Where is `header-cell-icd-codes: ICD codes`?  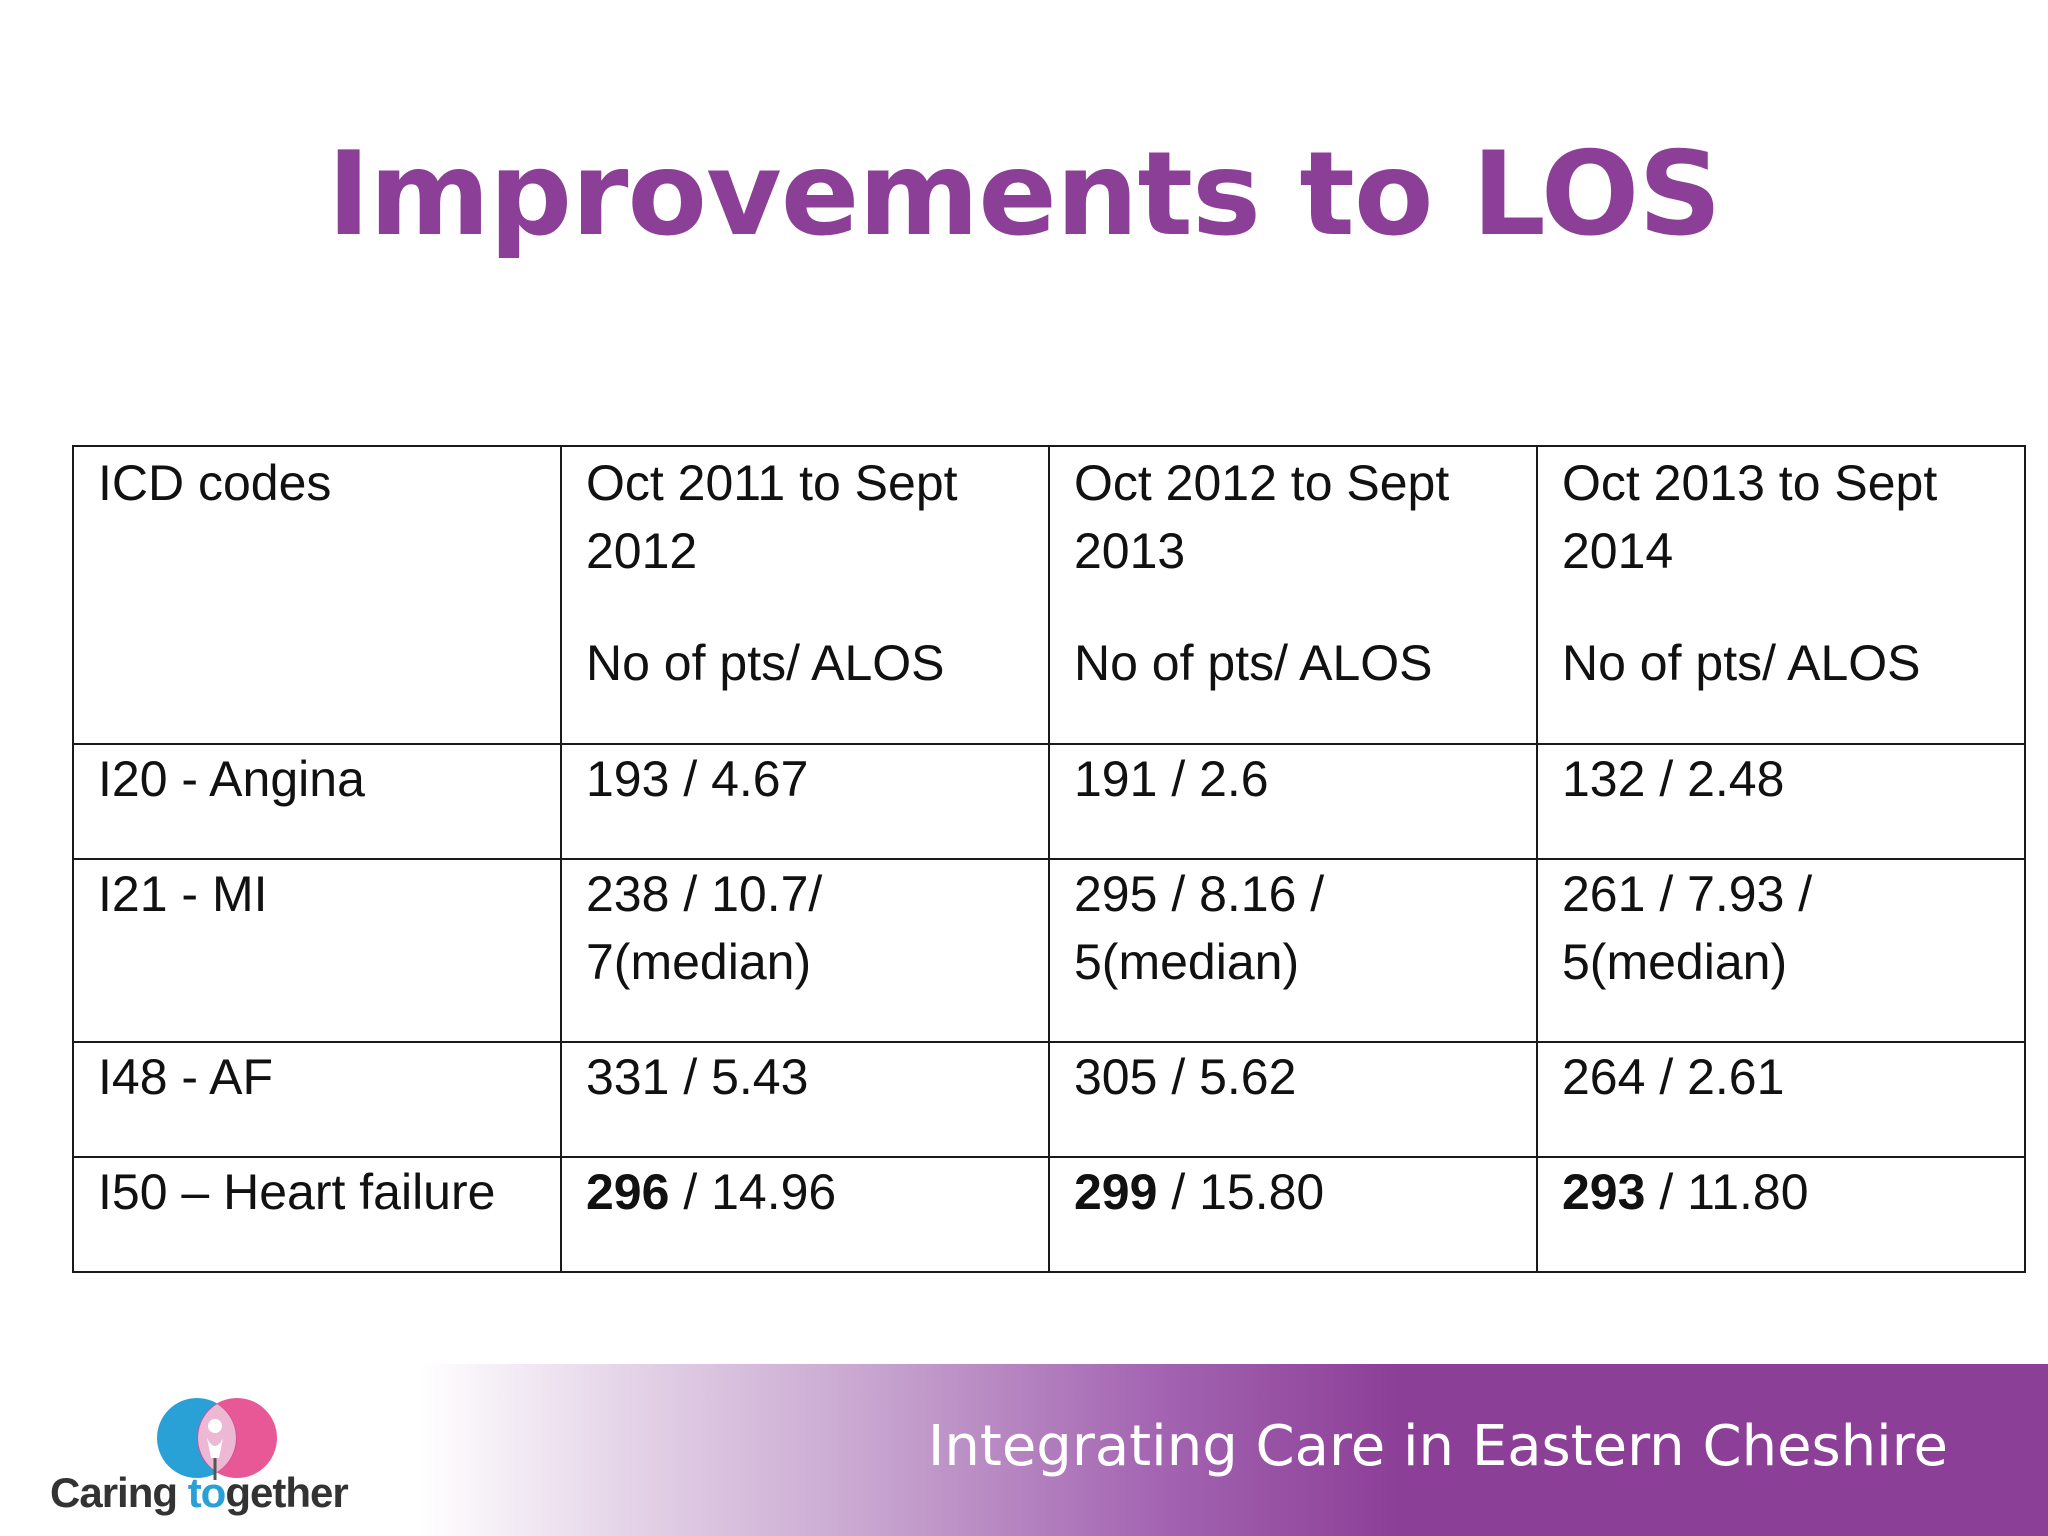
header-cell-icd-codes: ICD codes is located at coordinates (317, 595).